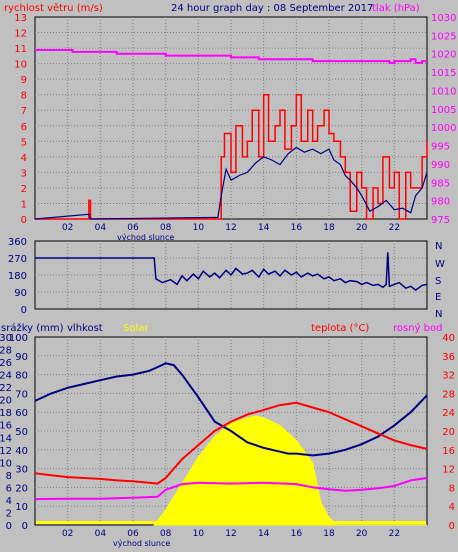 The image size is (458, 552). Describe the element at coordinates (9, 476) in the screenshot. I see `rain-tick-label: 8` at that location.